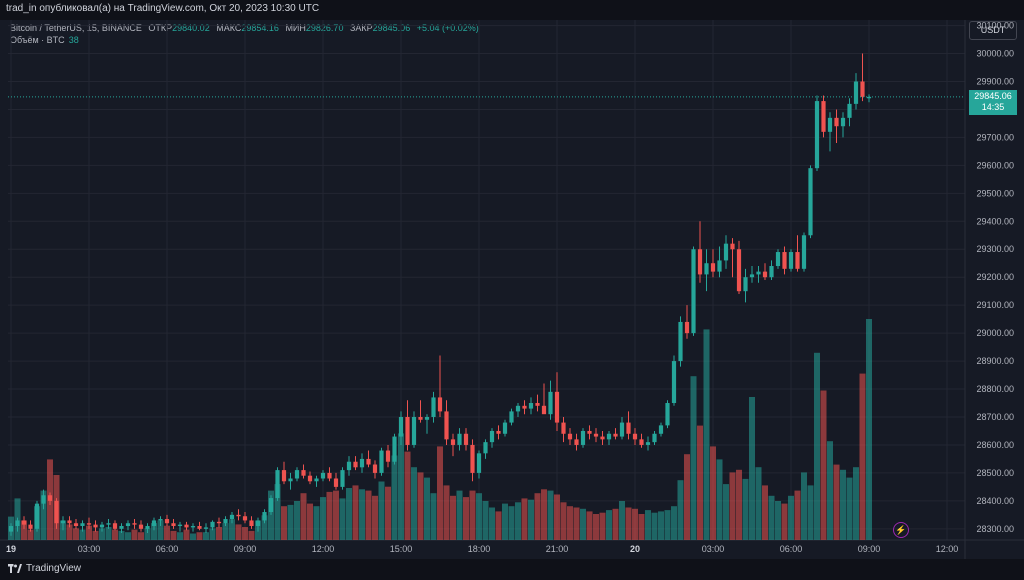  What do you see at coordinates (993, 106) in the screenshot?
I see `countdown: 14:35` at bounding box center [993, 106].